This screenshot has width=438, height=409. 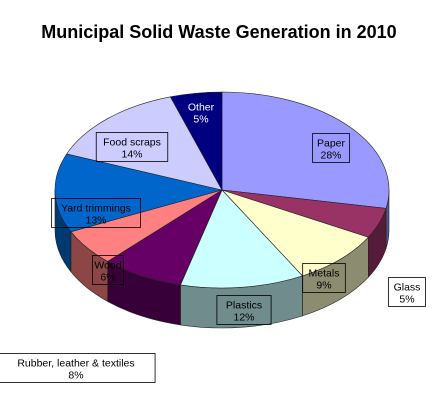 What do you see at coordinates (243, 318) in the screenshot?
I see `data-label-value: 12%` at bounding box center [243, 318].